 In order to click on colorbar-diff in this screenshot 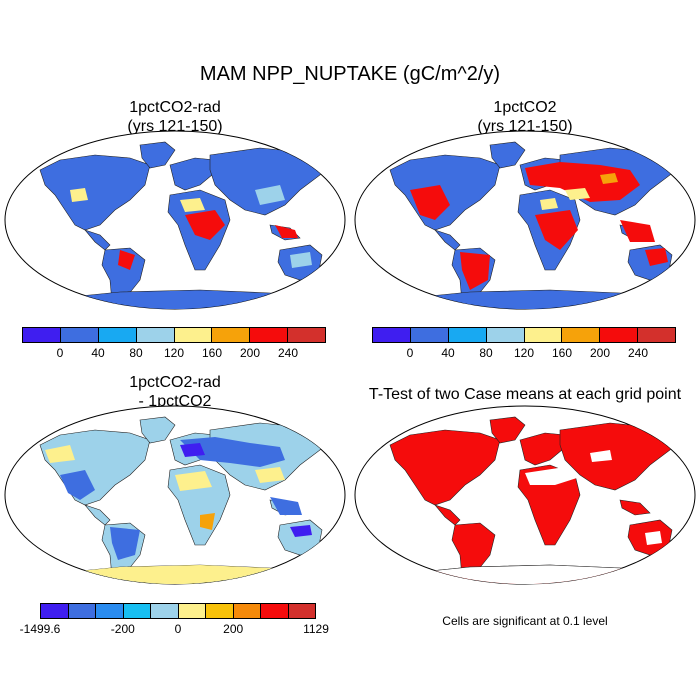, I will do `click(178, 611)`.